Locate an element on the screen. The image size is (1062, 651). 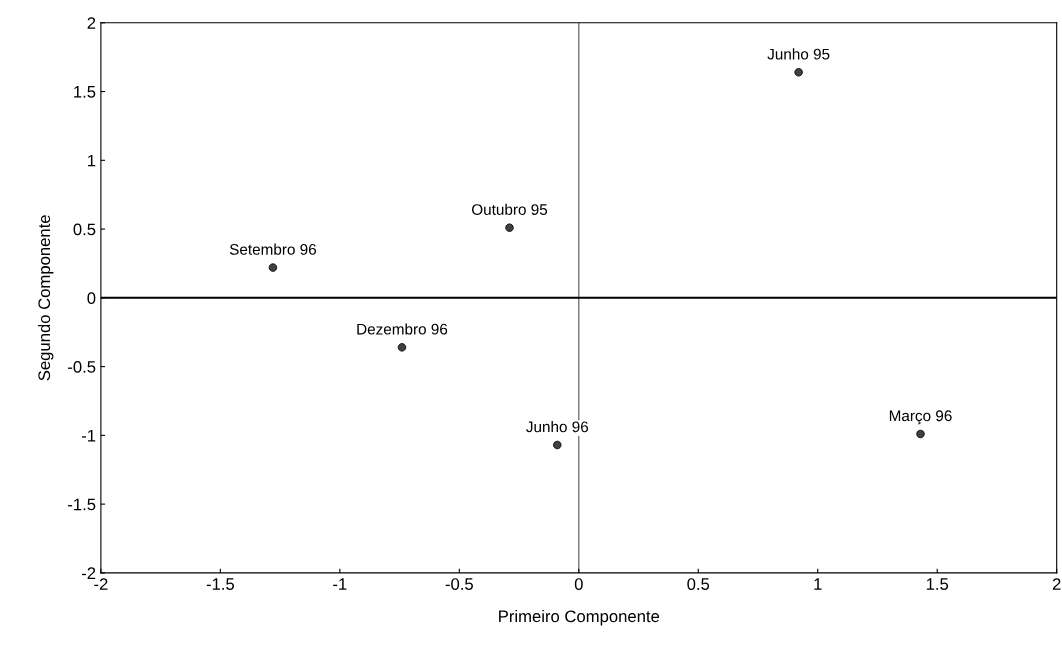
annotation: Março 96 is located at coordinates (920, 417).